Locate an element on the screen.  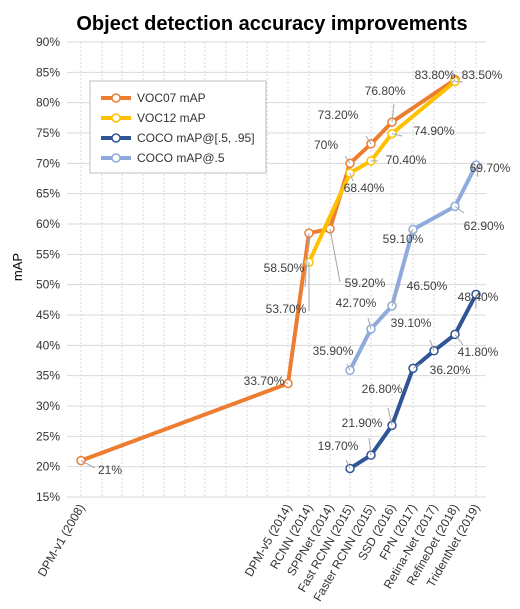
data-label: 19.70% is located at coordinates (338, 446).